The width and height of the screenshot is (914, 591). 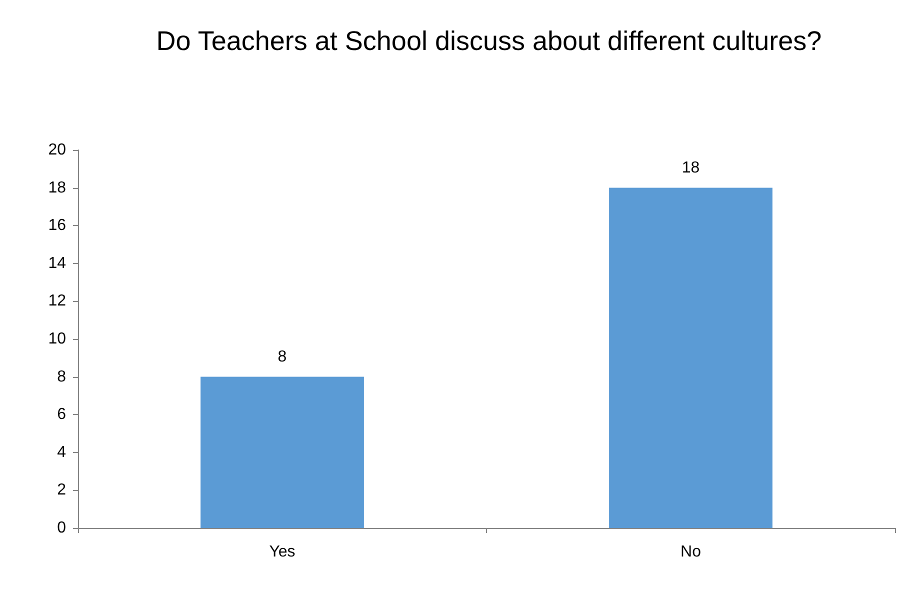 I want to click on y-tick-label: 0, so click(x=61, y=528).